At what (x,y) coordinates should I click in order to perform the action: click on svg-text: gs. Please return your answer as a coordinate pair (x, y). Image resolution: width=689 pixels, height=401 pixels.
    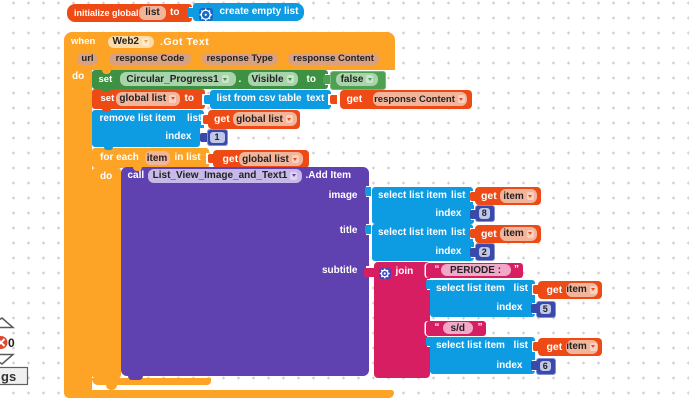
    Looking at the image, I should click on (8, 376).